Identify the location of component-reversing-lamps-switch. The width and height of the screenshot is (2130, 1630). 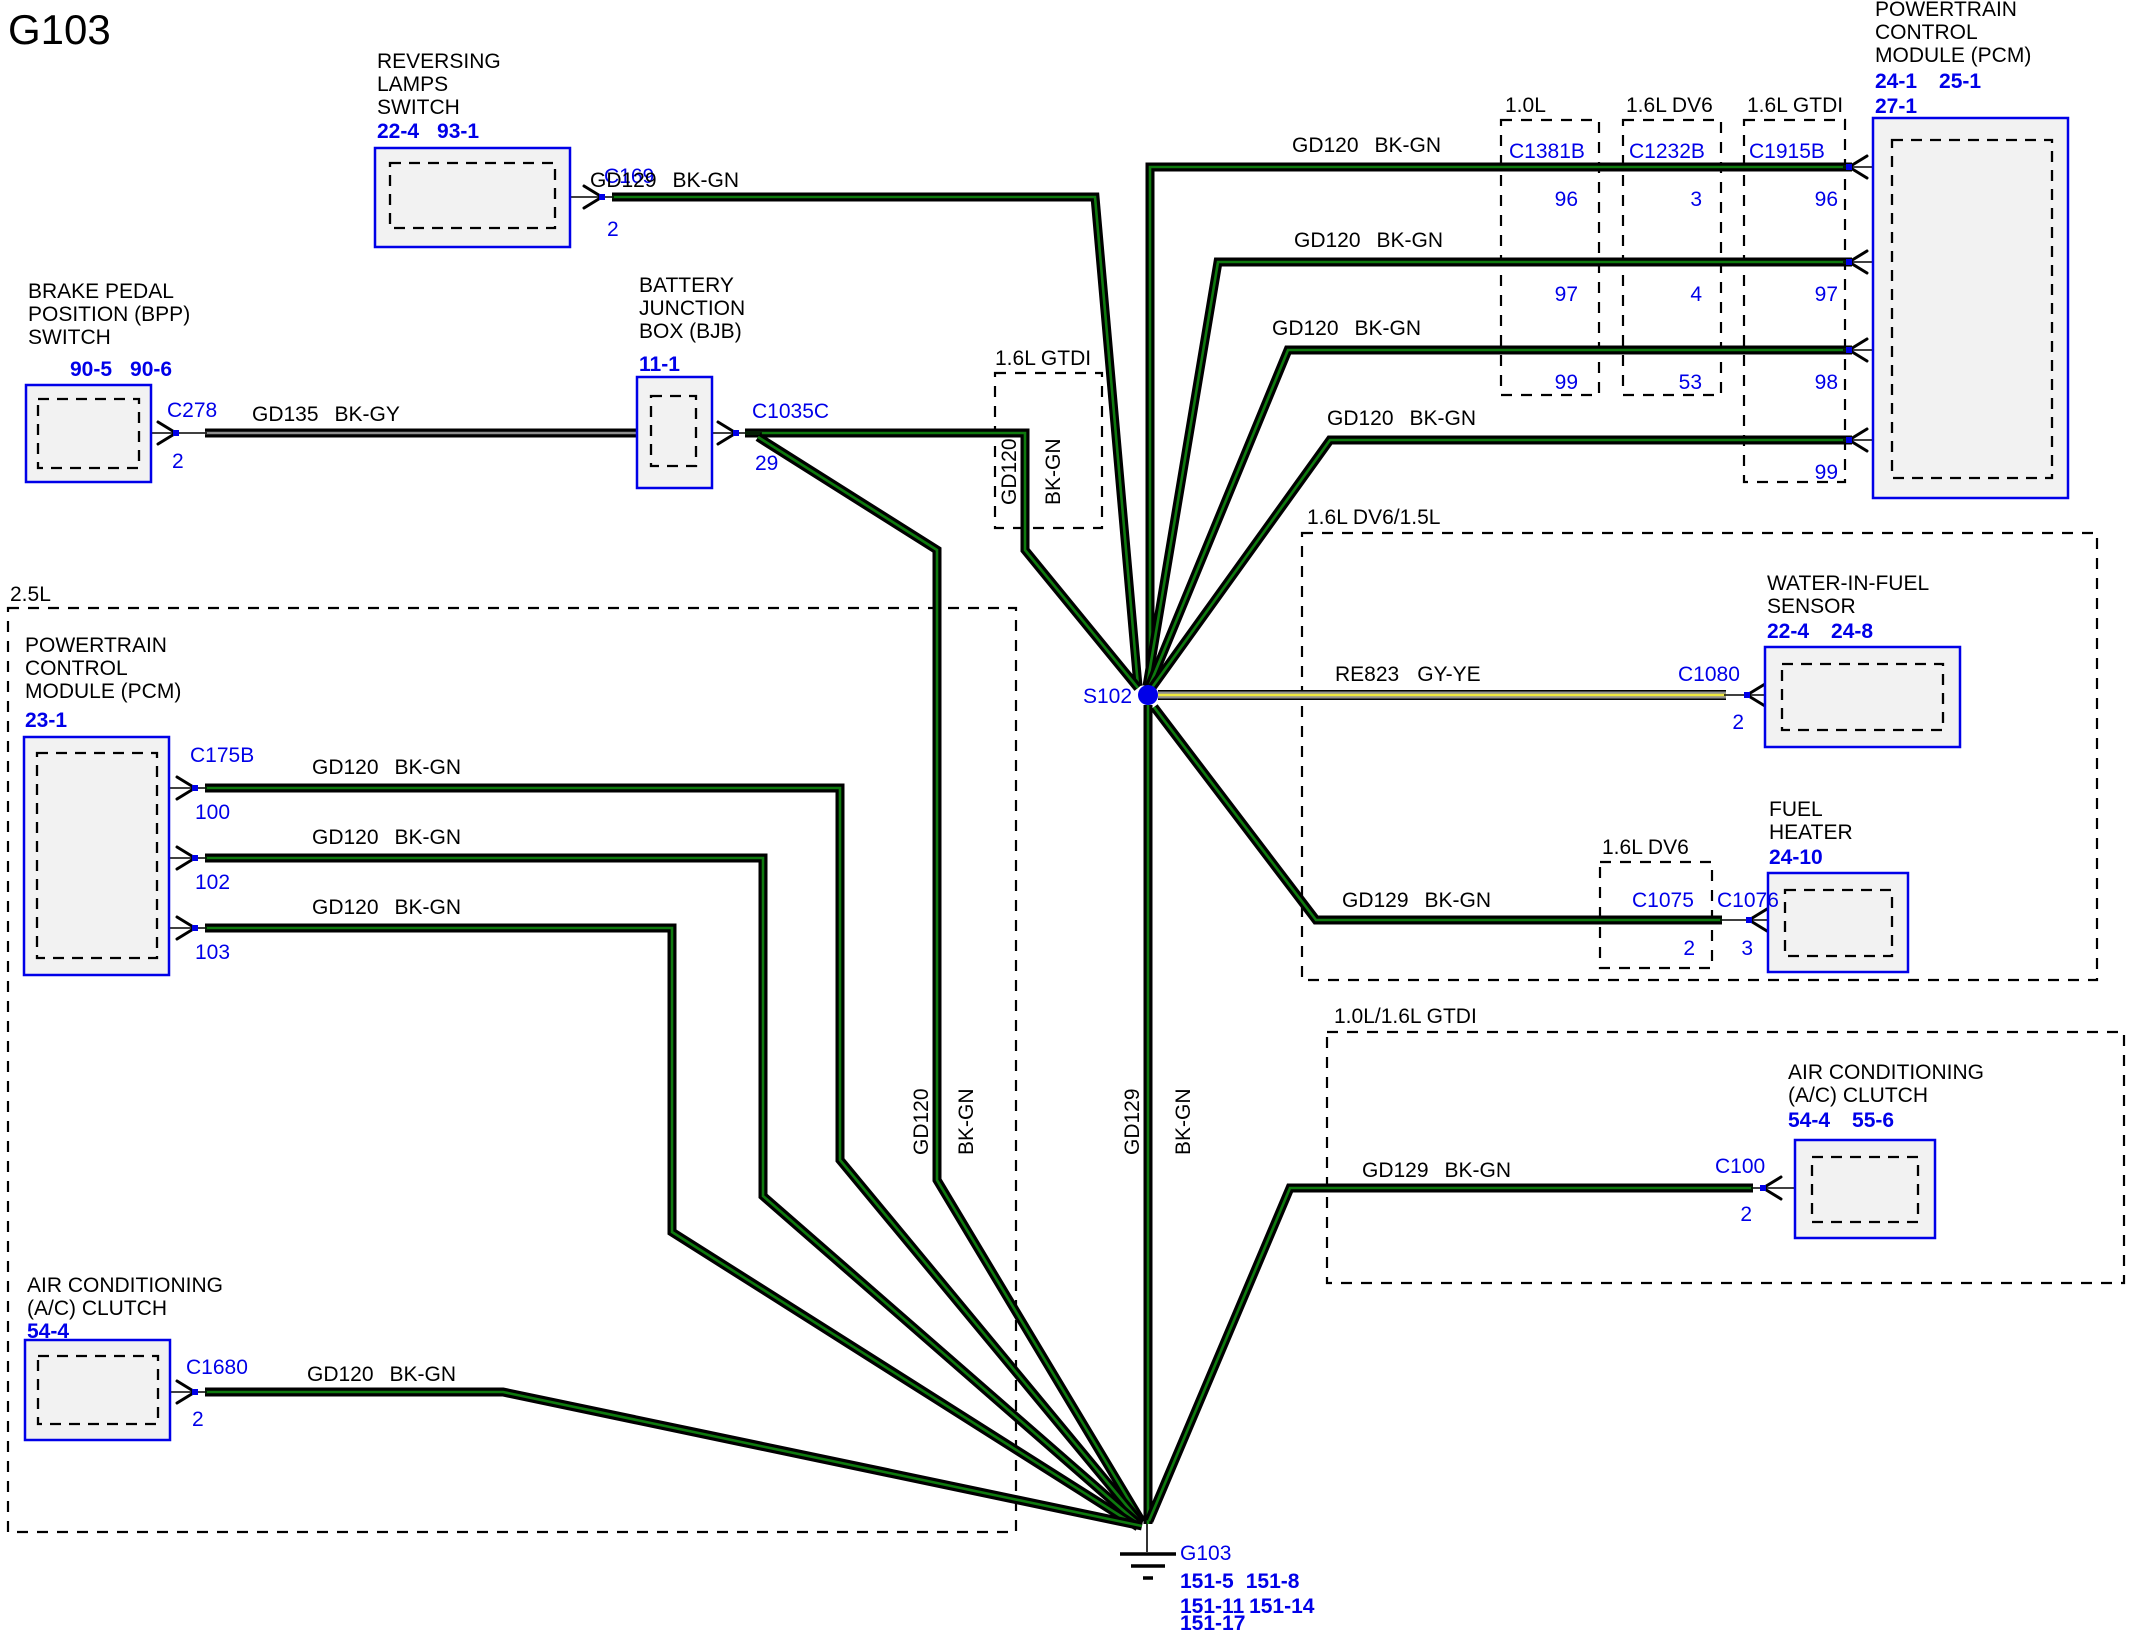
(472, 197).